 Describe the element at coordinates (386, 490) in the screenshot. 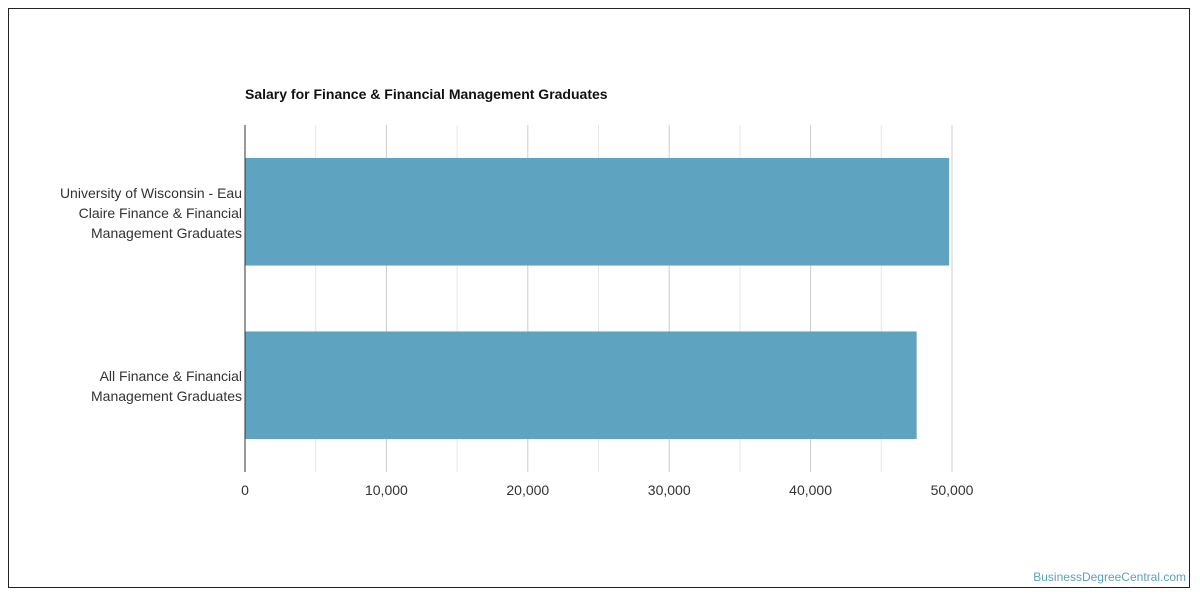

I see `x-tick-label: 10,000` at that location.